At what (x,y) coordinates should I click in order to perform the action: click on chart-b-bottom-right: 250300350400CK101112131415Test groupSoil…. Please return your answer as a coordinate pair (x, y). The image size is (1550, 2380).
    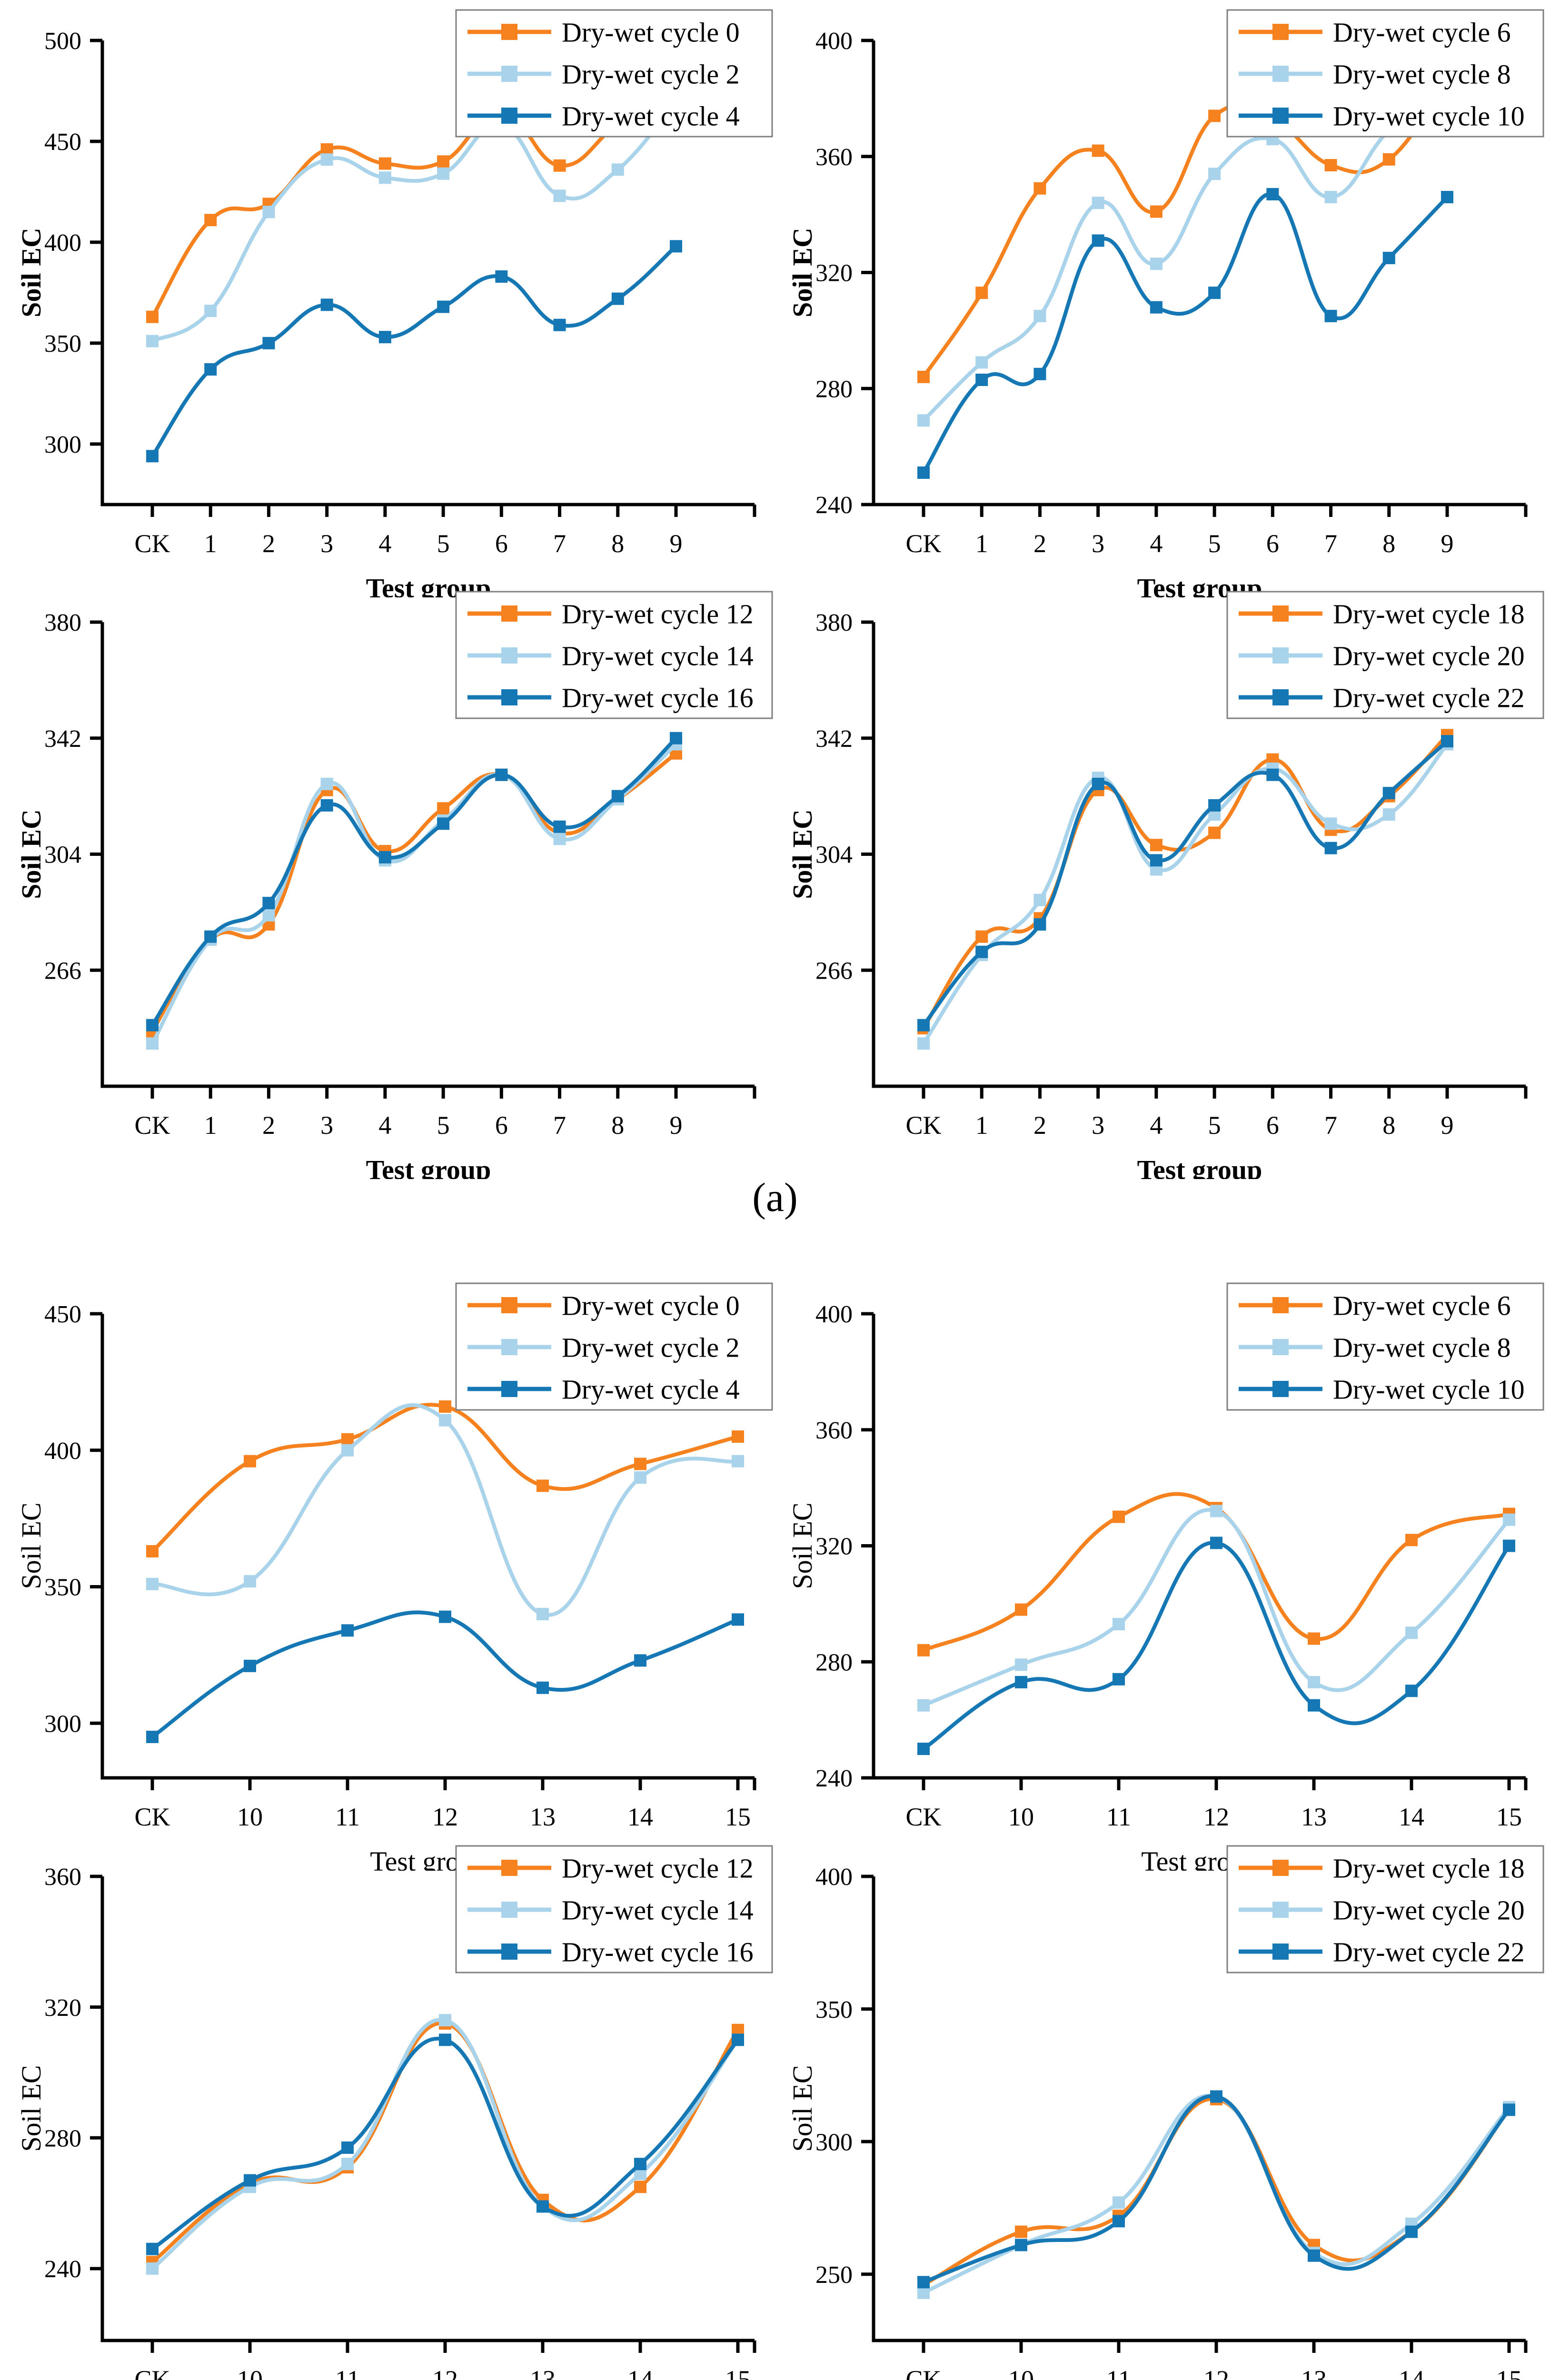
    Looking at the image, I should click on (1165, 2111).